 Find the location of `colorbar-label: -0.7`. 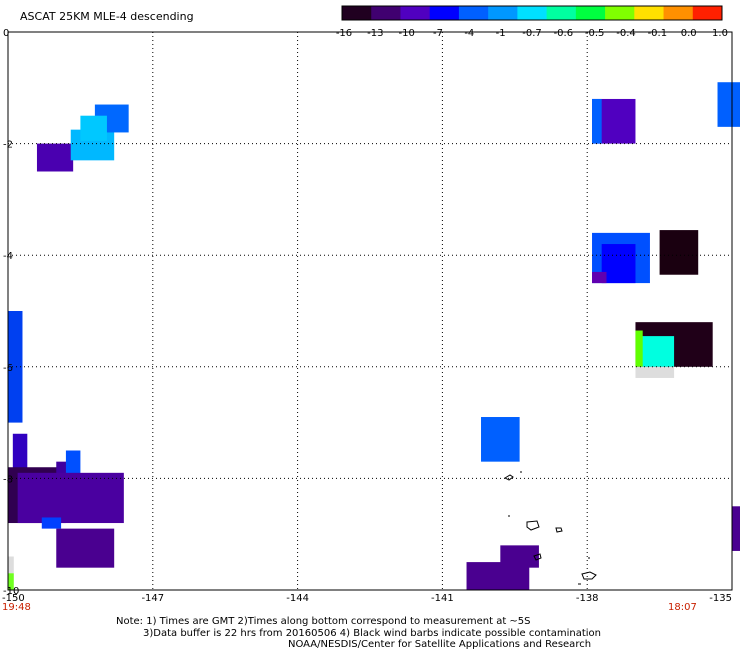

colorbar-label: -0.7 is located at coordinates (532, 33).